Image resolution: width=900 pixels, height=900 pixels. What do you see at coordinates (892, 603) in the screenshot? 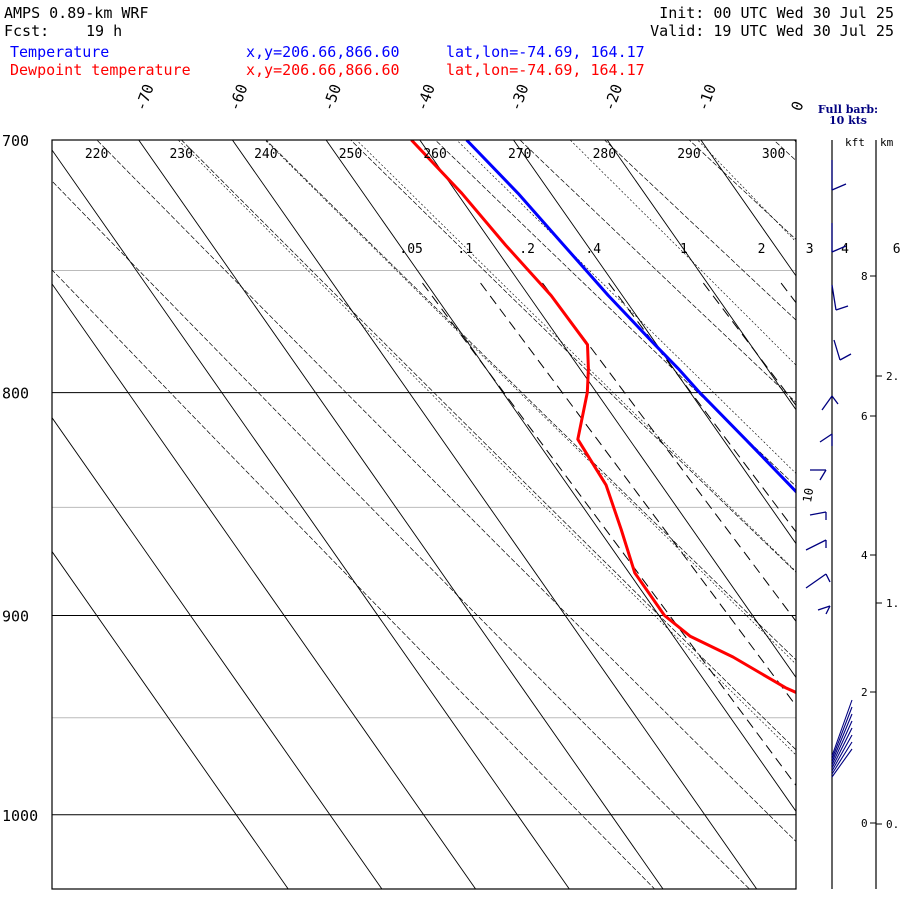
I see `km-tick-label: 1.` at bounding box center [892, 603].